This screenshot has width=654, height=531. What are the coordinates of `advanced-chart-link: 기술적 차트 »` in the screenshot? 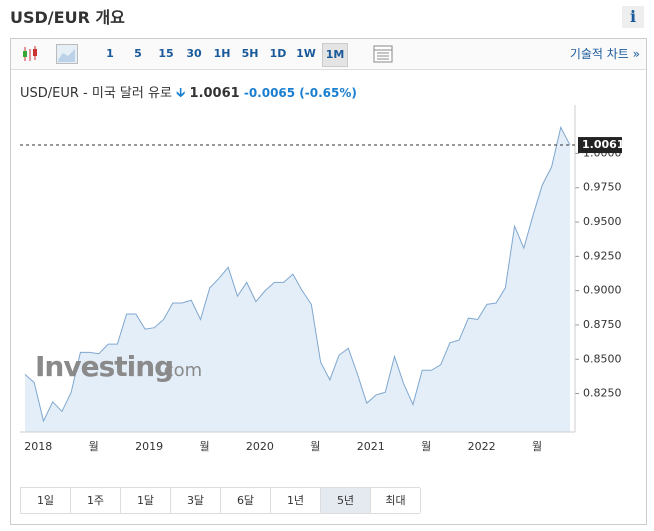 It's located at (604, 54).